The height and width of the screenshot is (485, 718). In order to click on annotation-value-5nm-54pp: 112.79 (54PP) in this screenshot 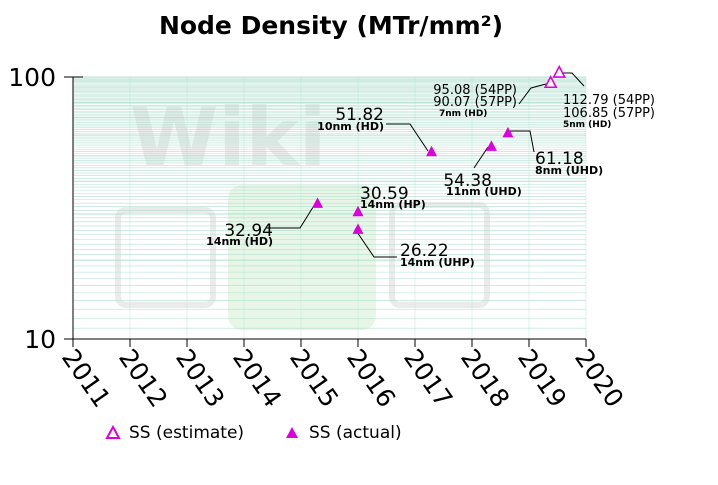, I will do `click(609, 100)`.